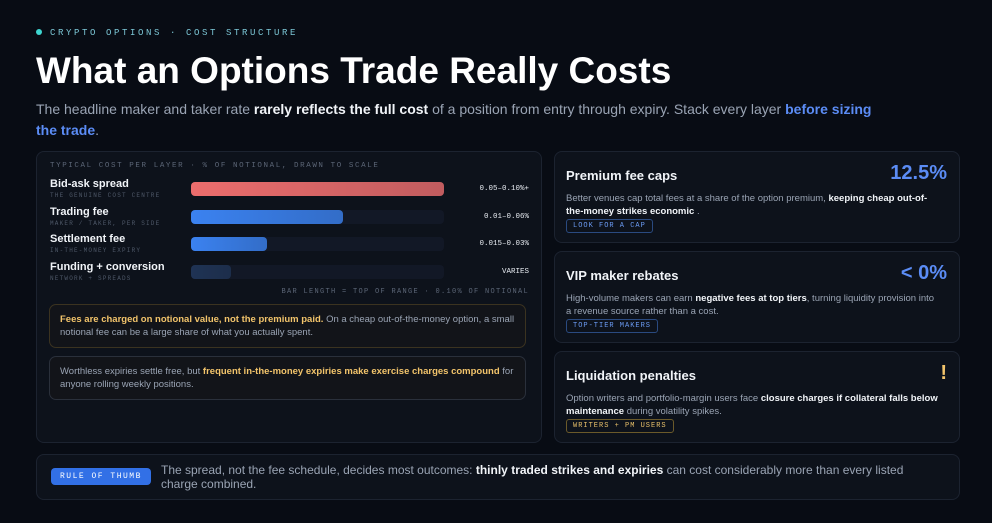 The height and width of the screenshot is (523, 992). Describe the element at coordinates (96, 250) in the screenshot. I see `row-sublabel: IN-THE-MONEY EXPIRY` at that location.